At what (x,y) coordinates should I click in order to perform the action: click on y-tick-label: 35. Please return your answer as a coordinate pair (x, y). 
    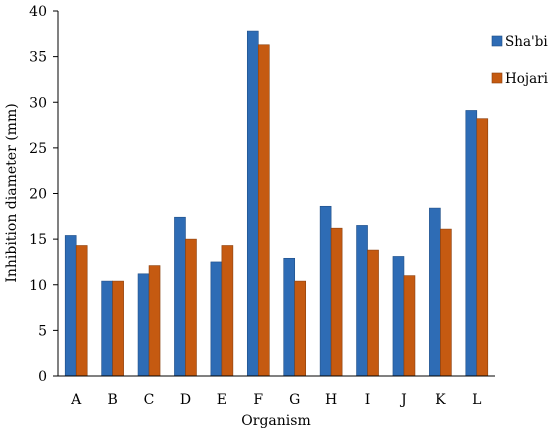
    Looking at the image, I should click on (38, 58).